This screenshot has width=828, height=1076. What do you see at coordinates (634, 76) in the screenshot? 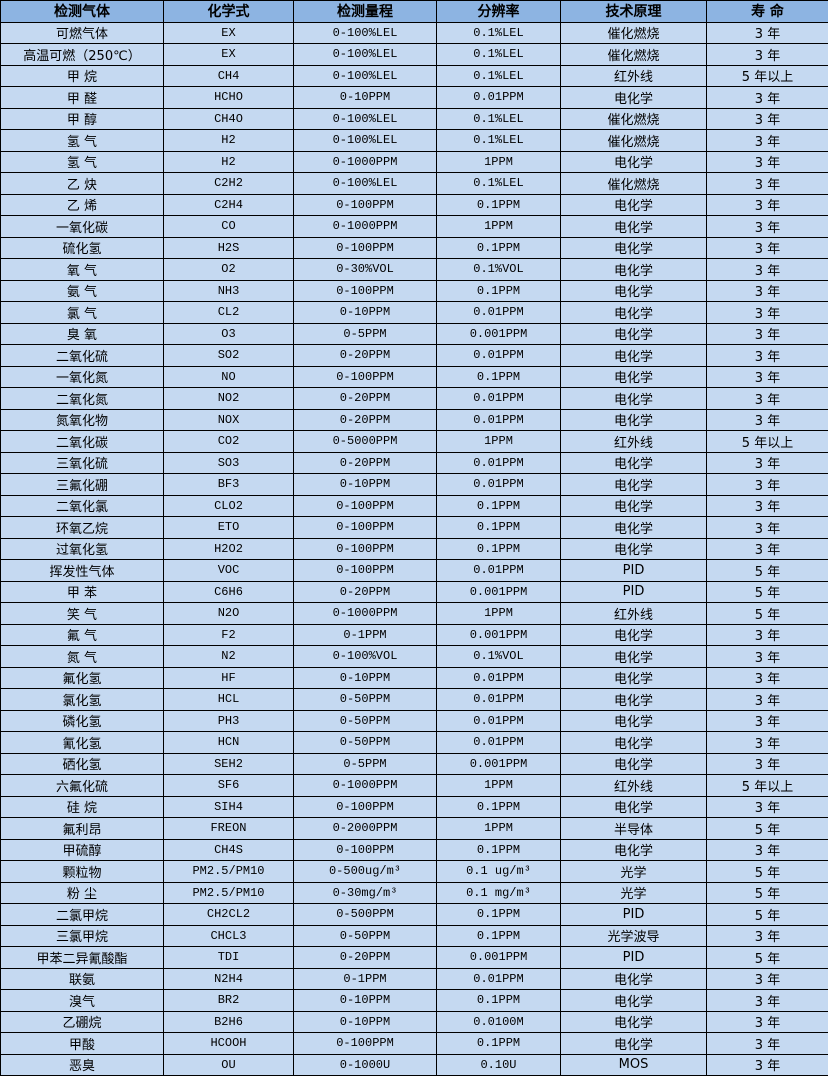
I see `cell-principle: 红外线` at bounding box center [634, 76].